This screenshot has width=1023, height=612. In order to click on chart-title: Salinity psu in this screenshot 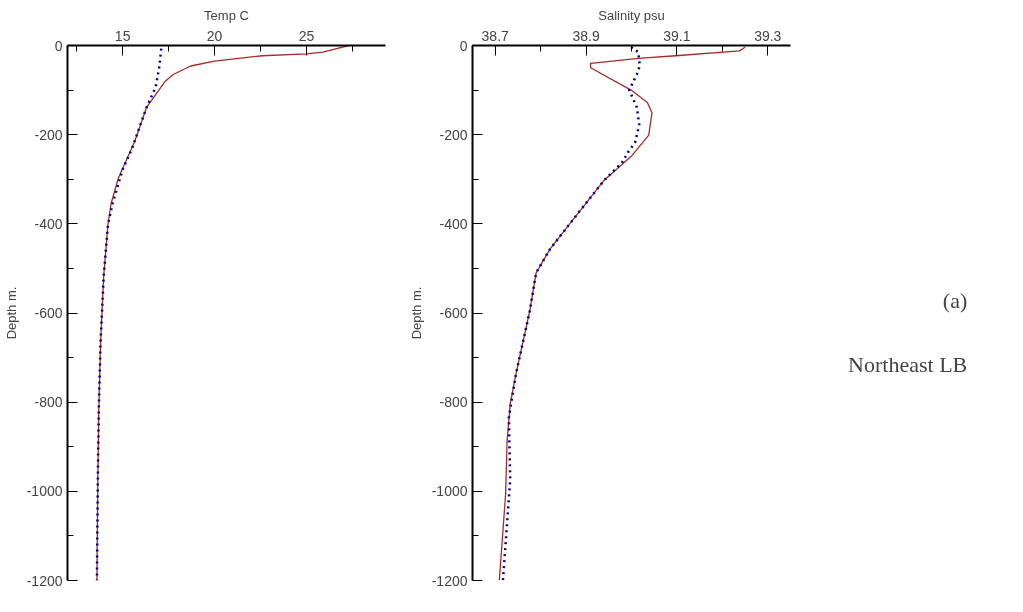, I will do `click(631, 15)`.